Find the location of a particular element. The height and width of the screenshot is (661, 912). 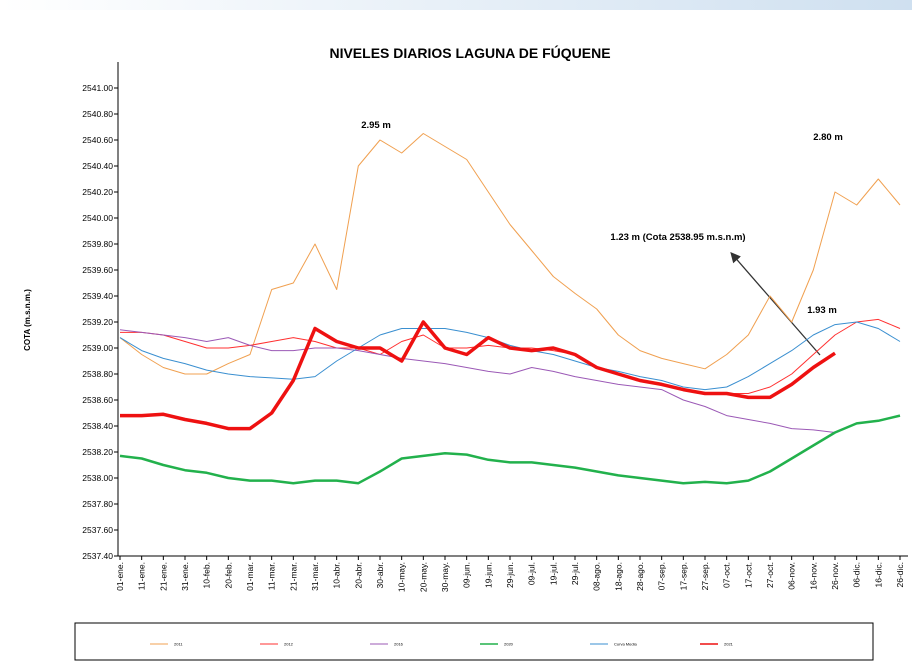

y-tick-label: 2538.60 is located at coordinates (97, 400).